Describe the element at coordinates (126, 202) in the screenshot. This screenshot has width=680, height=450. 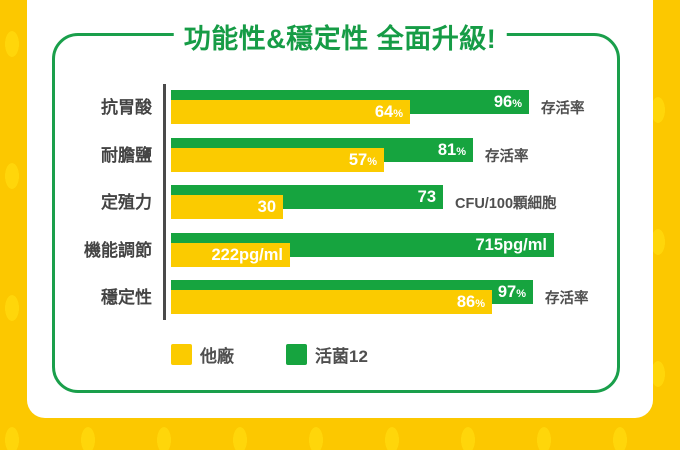
I see `category-label: 定殖力` at that location.